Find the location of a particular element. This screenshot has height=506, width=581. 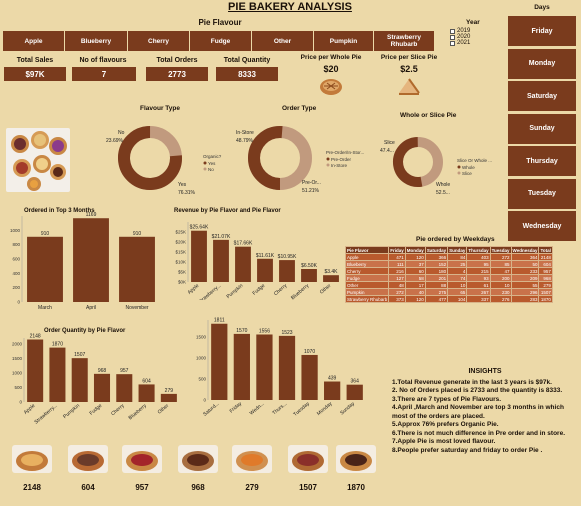

table-header-cell: Sunday is located at coordinates (457, 250).